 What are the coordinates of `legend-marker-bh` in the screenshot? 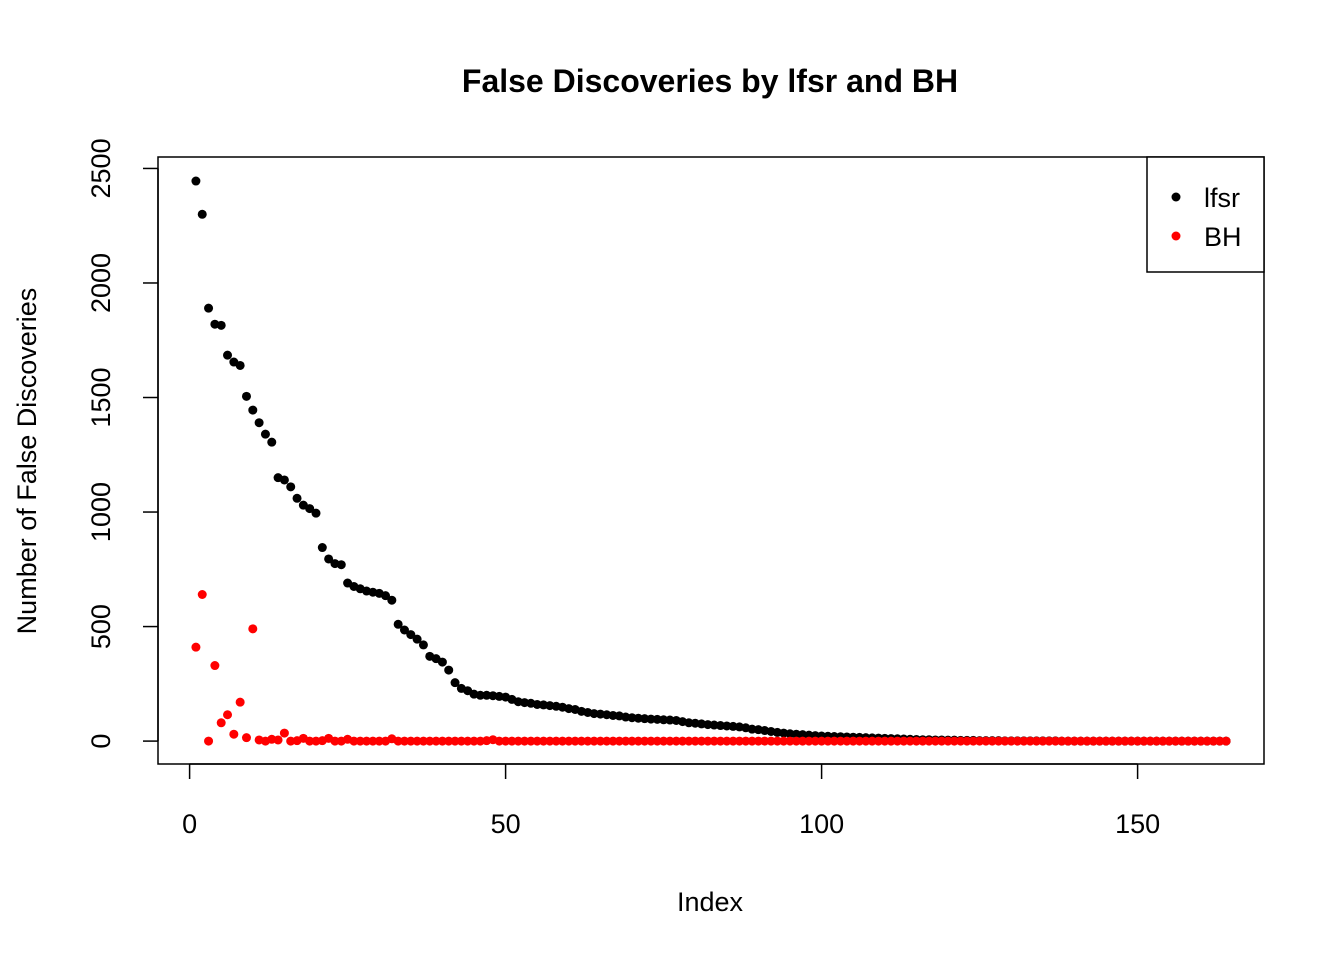 It's located at (1176, 236).